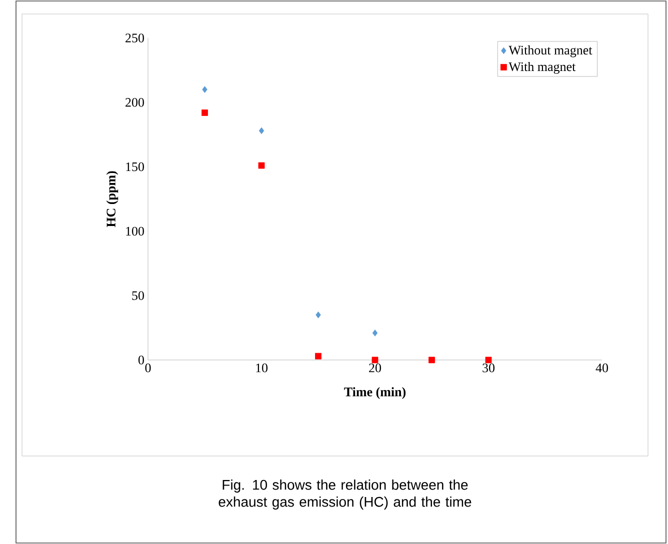 This screenshot has width=668, height=544. I want to click on x-tick-label: 20, so click(375, 368).